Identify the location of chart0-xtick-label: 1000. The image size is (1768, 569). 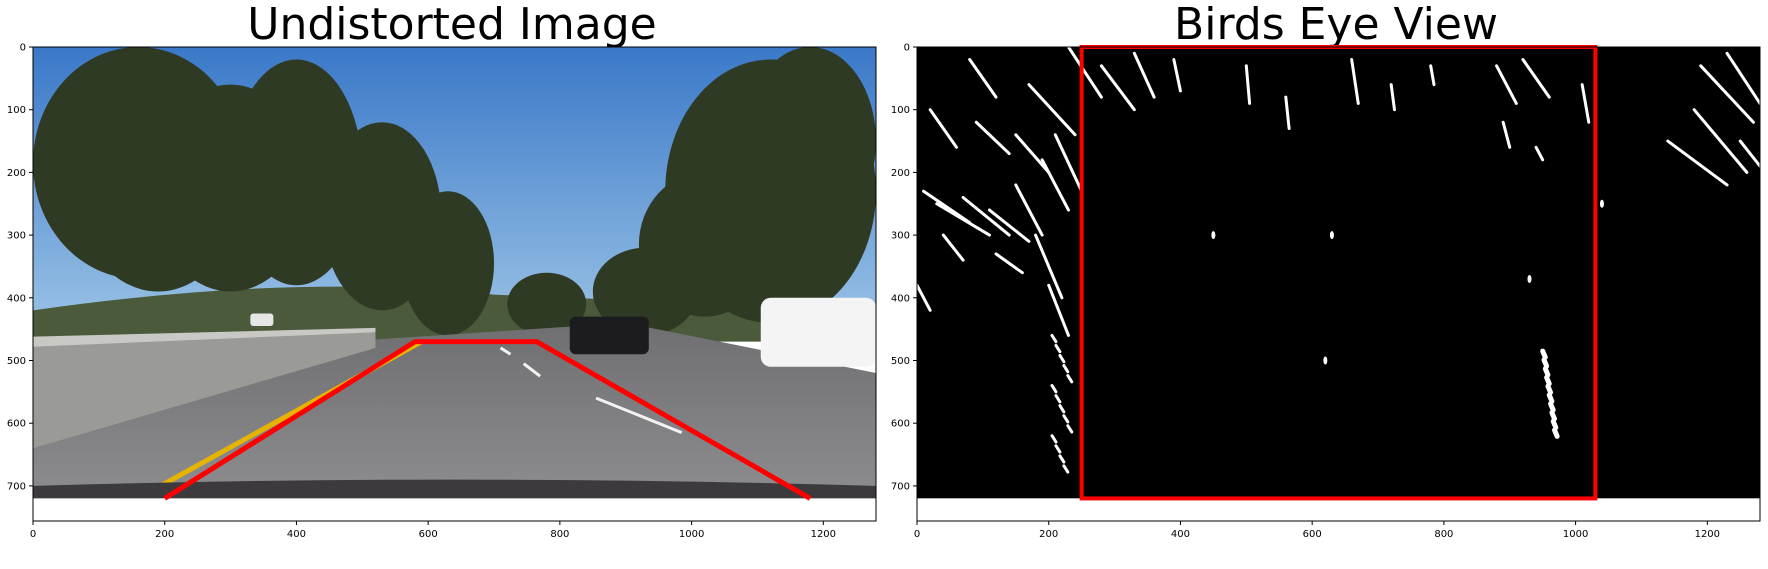
(691, 534).